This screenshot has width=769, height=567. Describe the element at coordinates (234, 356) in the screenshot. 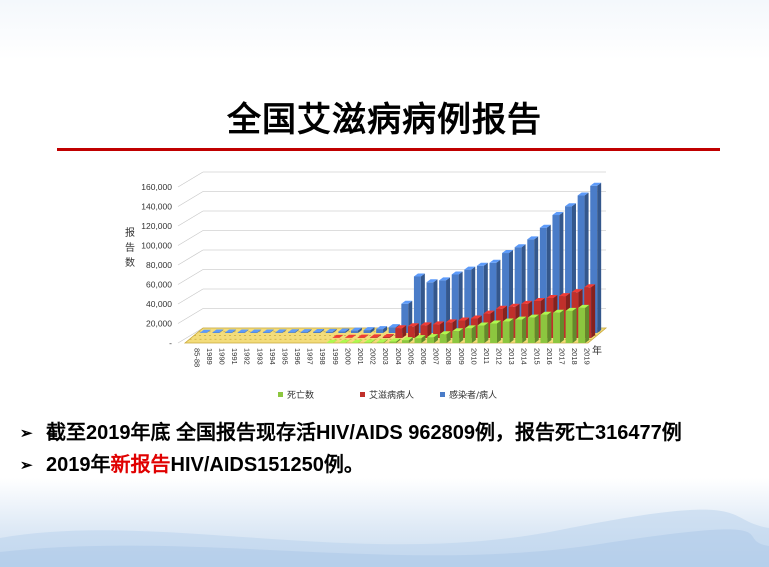

I see `x-tick-label: 1991` at that location.